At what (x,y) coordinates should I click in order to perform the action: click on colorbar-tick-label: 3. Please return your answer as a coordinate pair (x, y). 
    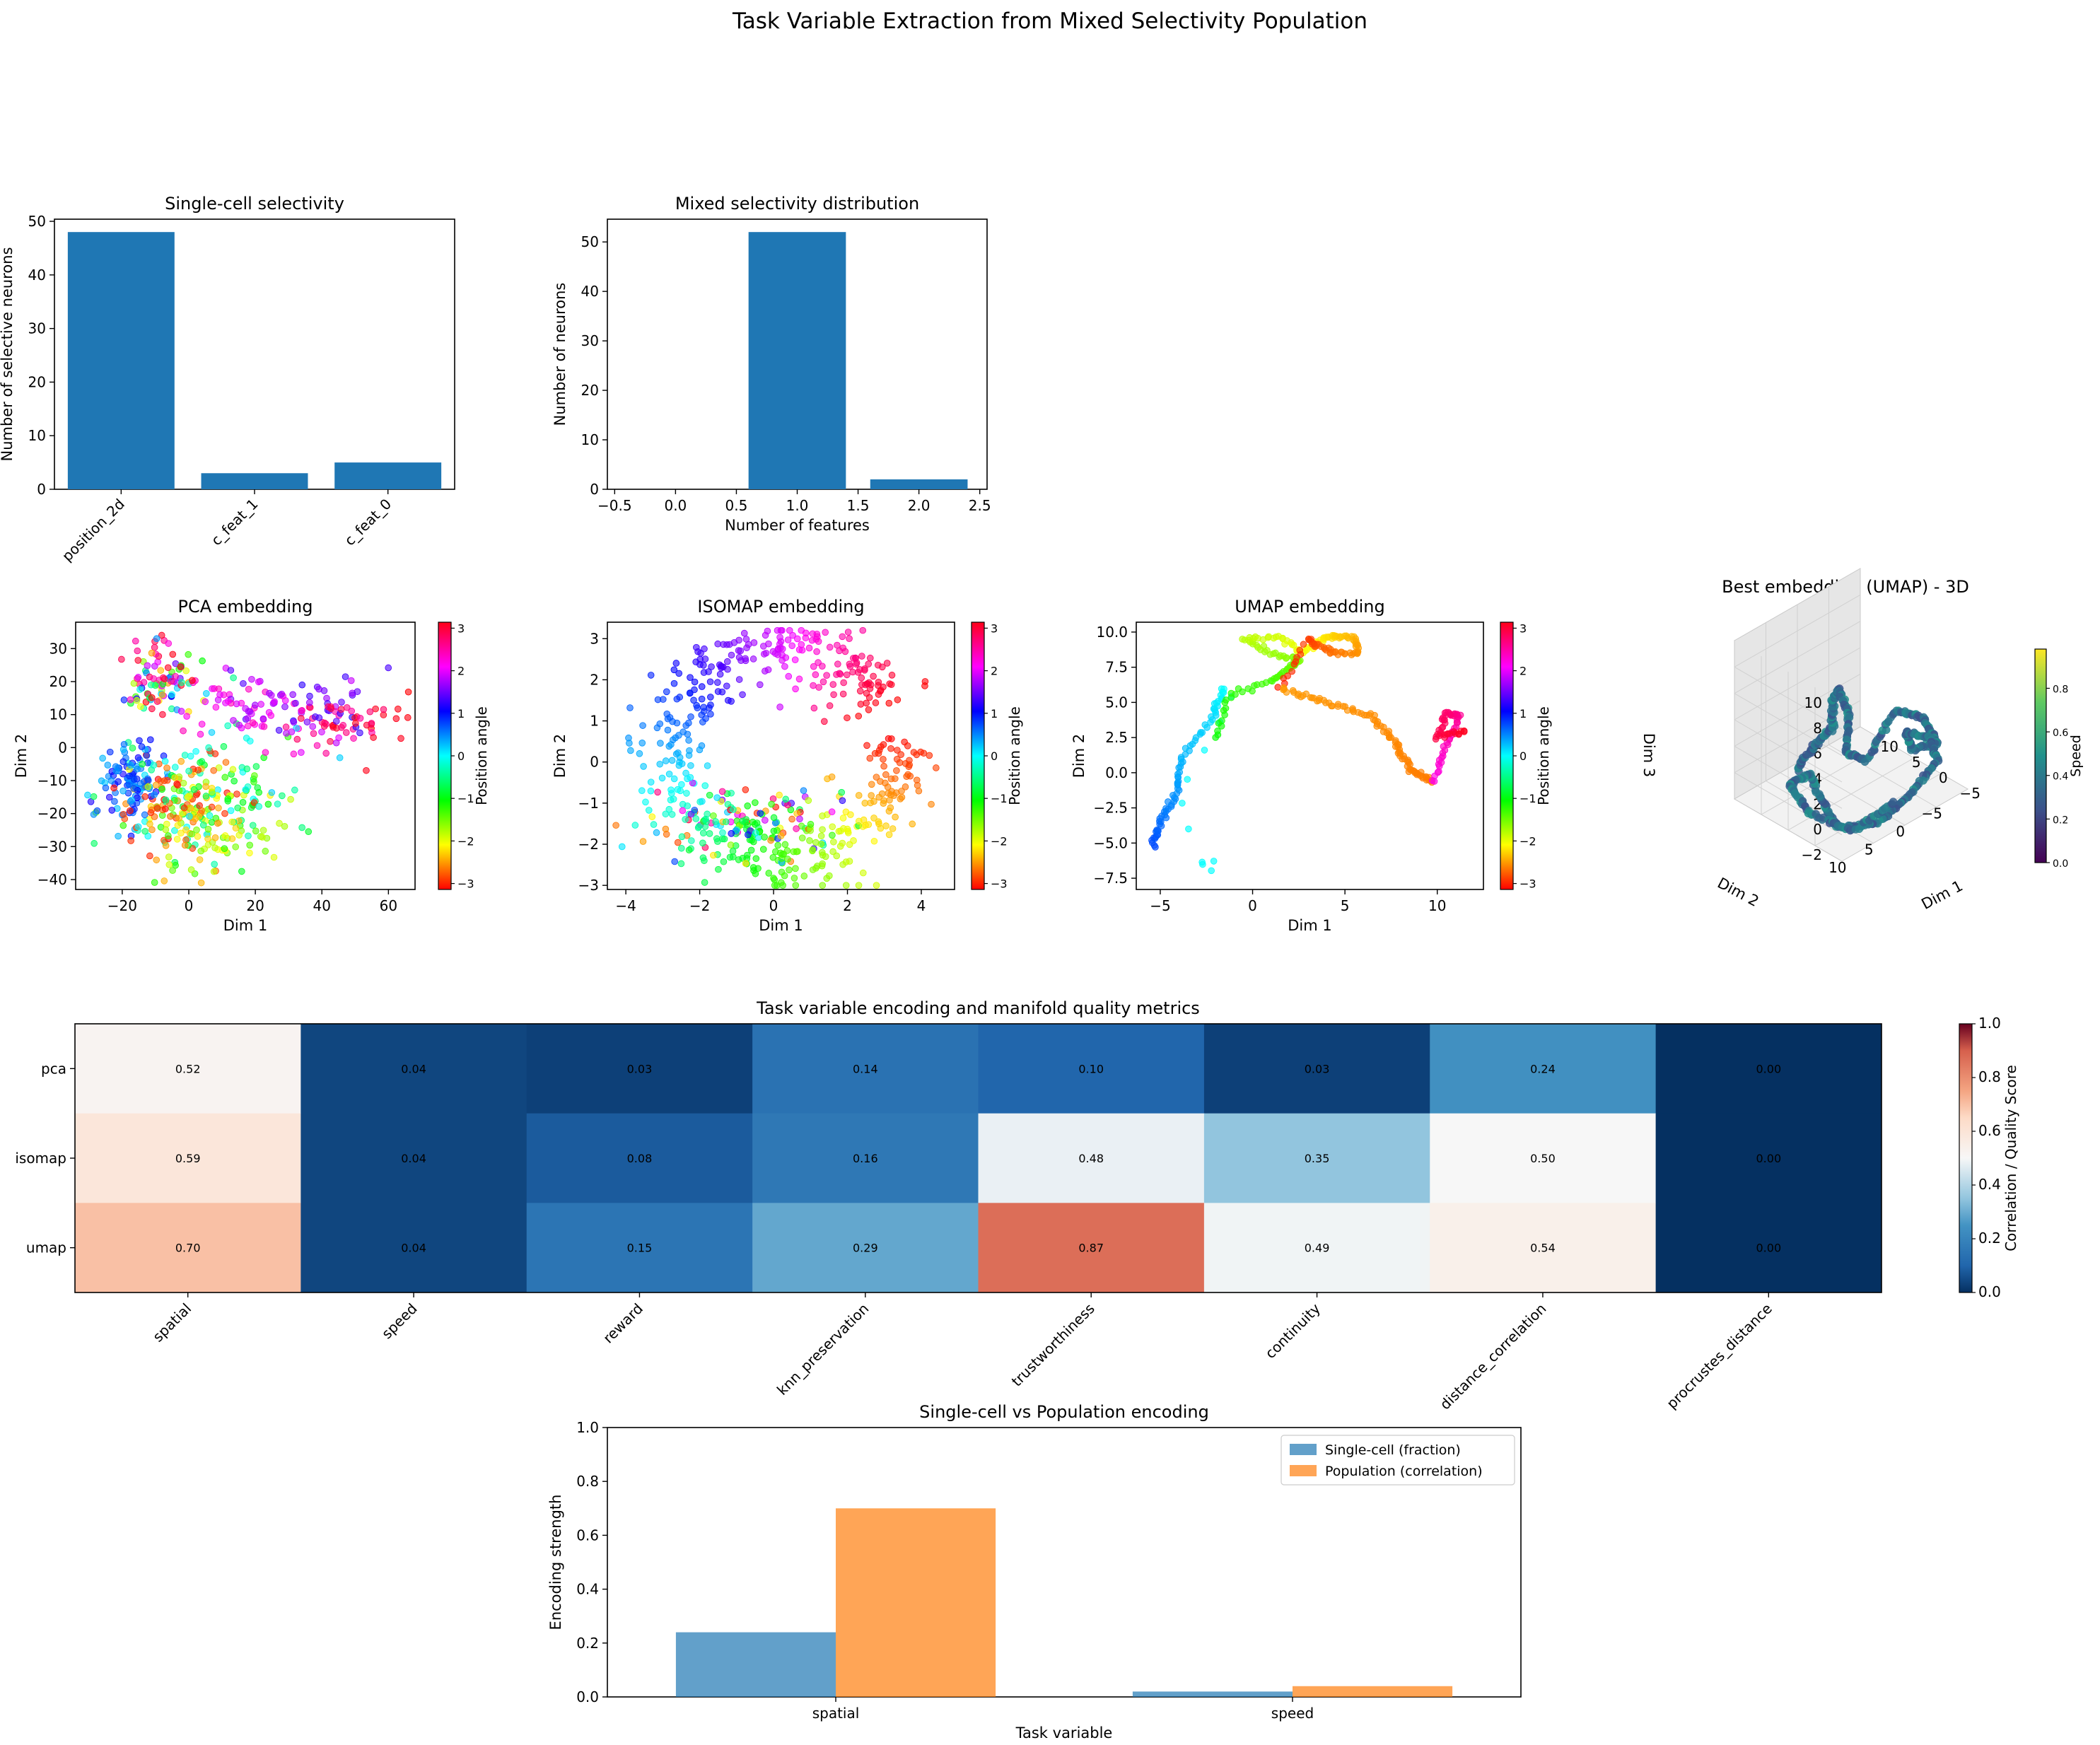
    Looking at the image, I should click on (1523, 628).